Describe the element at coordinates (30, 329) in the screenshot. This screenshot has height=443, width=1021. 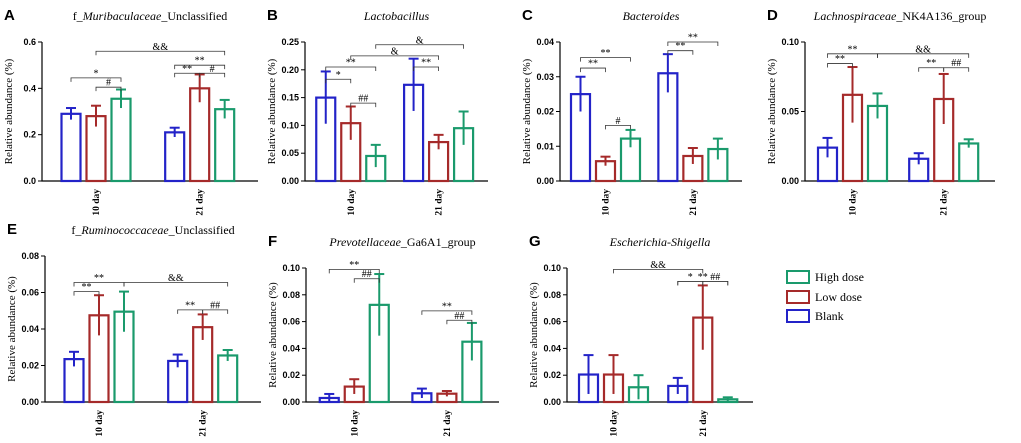
I see `panel-e-ytick-label: 0.04` at that location.